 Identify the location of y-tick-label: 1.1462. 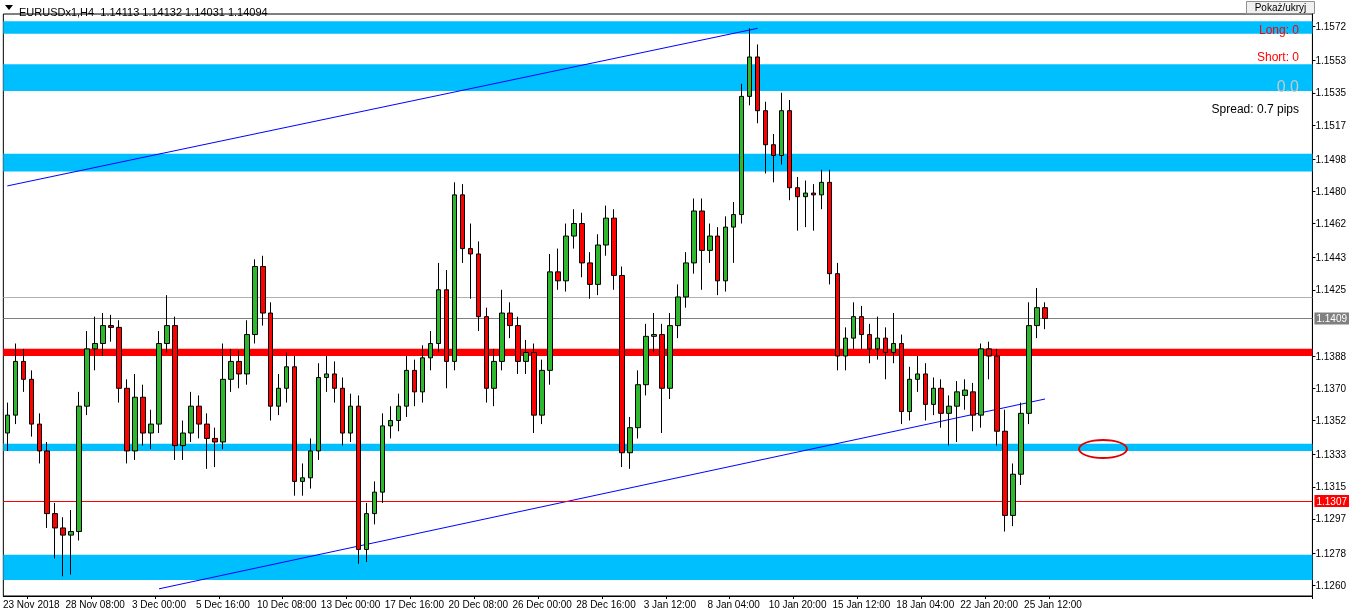
(1331, 224).